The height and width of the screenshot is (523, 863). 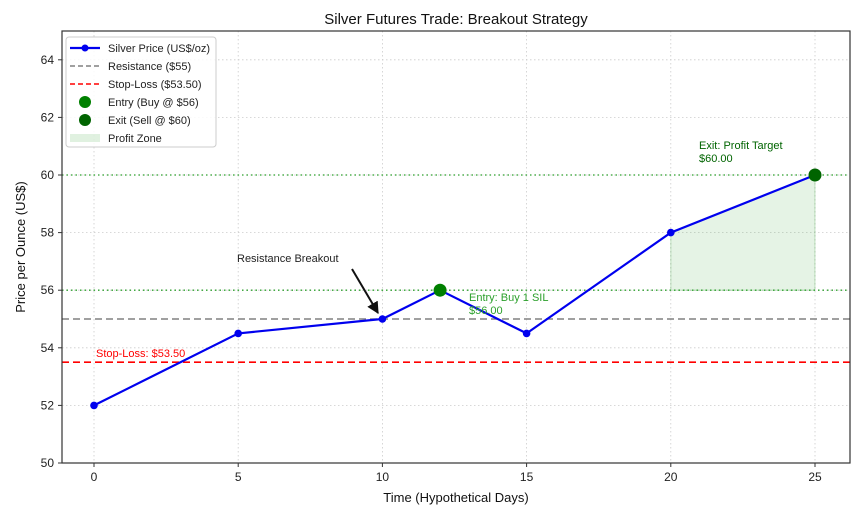 I want to click on profit-zone-area, so click(x=743, y=232).